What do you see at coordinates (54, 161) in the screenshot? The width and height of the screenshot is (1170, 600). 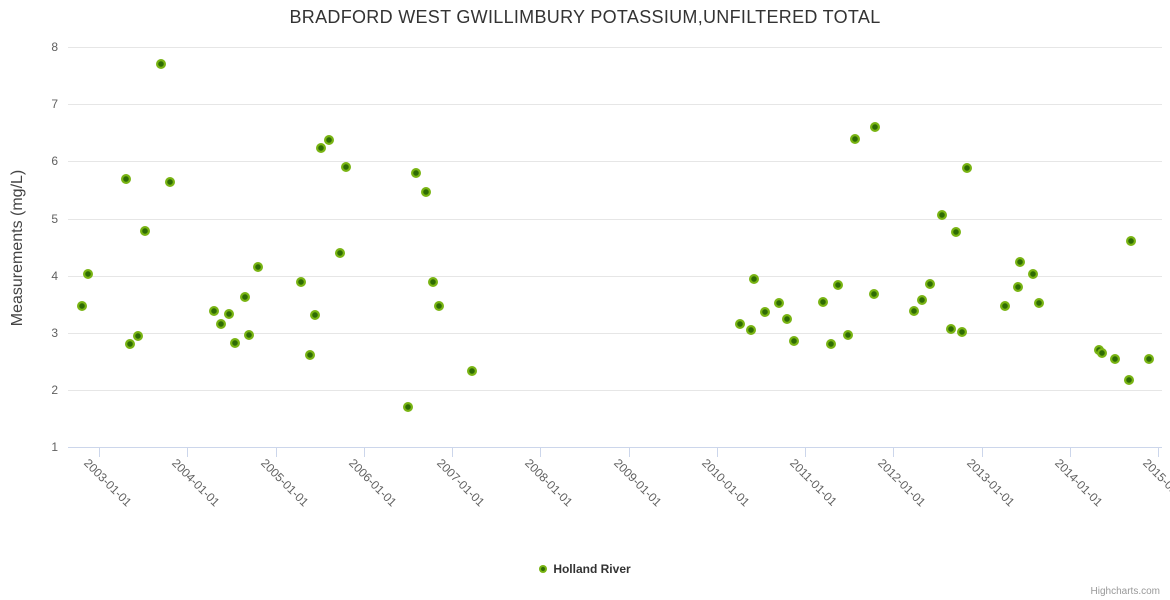 I see `y-axis-tick-label: 6` at bounding box center [54, 161].